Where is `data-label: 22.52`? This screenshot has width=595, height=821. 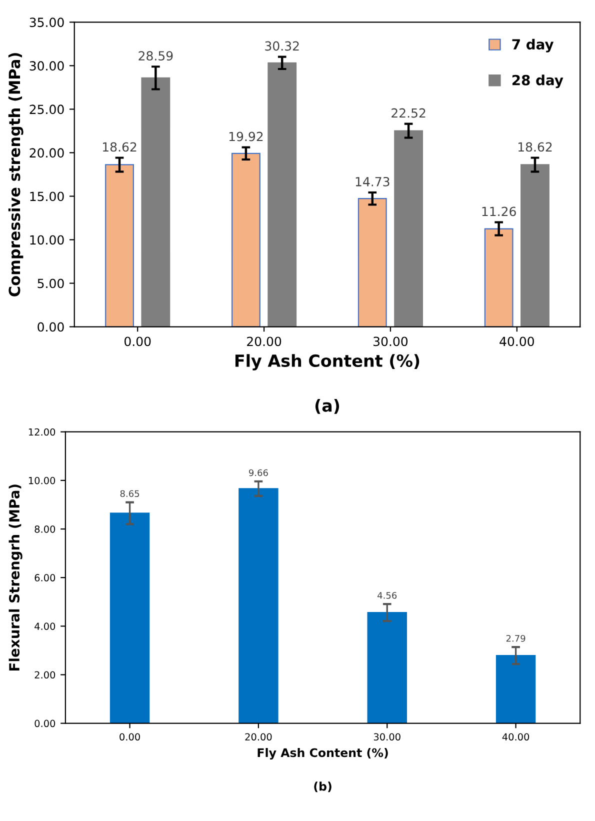
data-label: 22.52 is located at coordinates (409, 113).